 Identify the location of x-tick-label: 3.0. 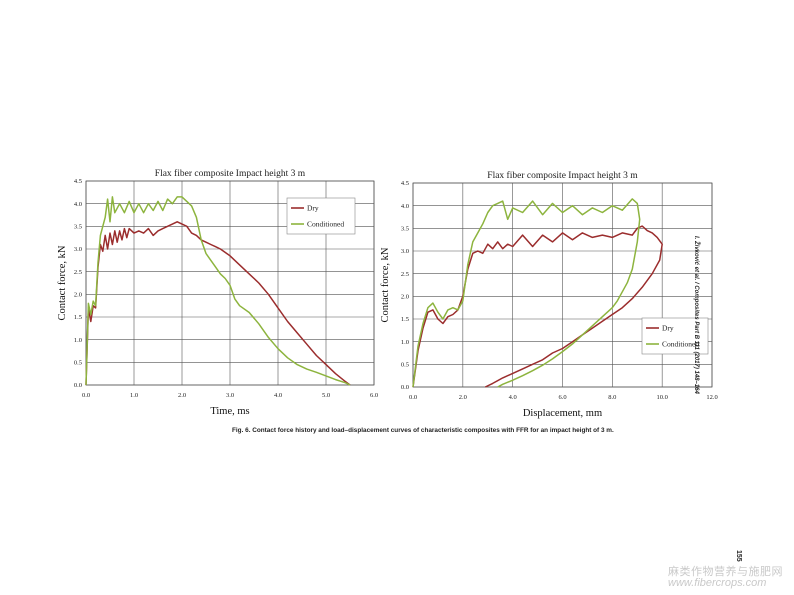
(230, 395).